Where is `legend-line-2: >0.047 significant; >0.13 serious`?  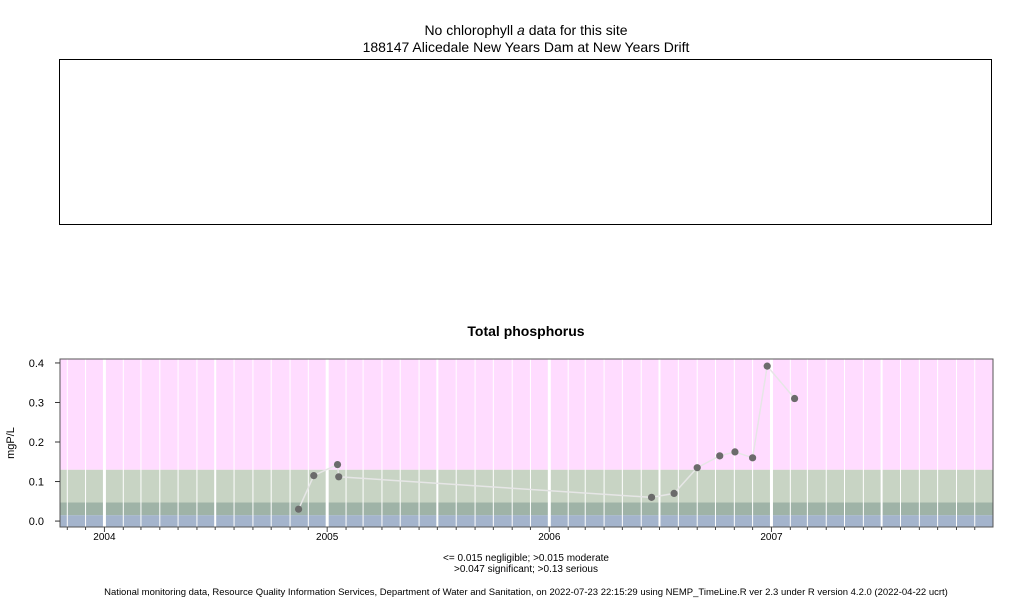 legend-line-2: >0.047 significant; >0.13 serious is located at coordinates (526, 569).